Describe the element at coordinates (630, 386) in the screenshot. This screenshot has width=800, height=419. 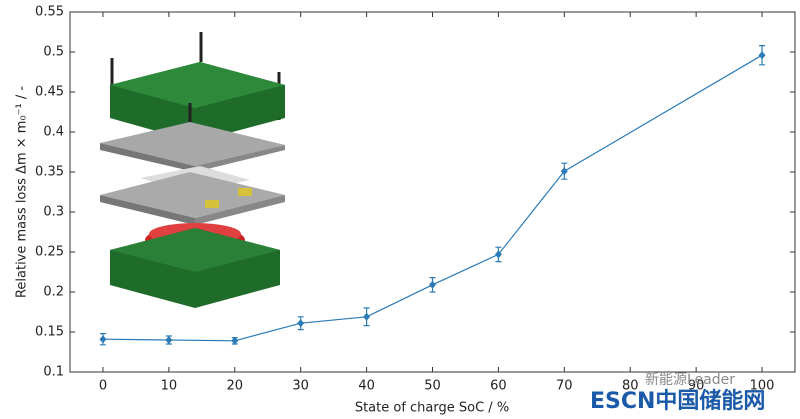
I see `x-tick-label: 80` at that location.